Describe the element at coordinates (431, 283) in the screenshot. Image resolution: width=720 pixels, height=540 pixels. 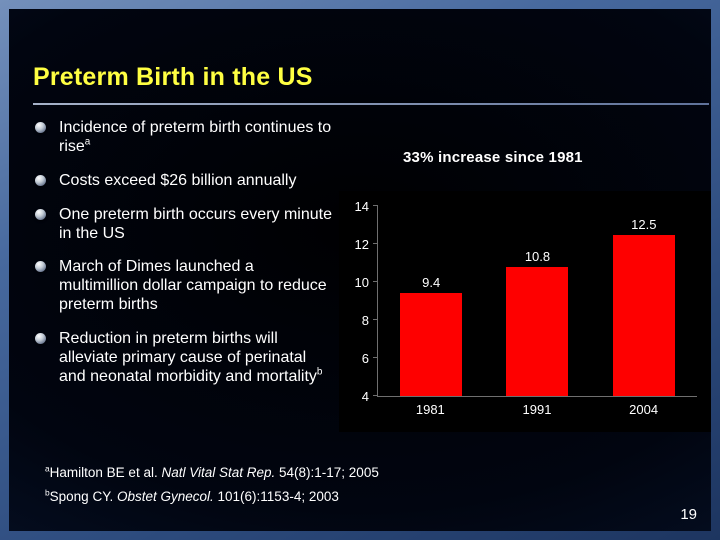
I see `bar-value-label: 9.4` at that location.